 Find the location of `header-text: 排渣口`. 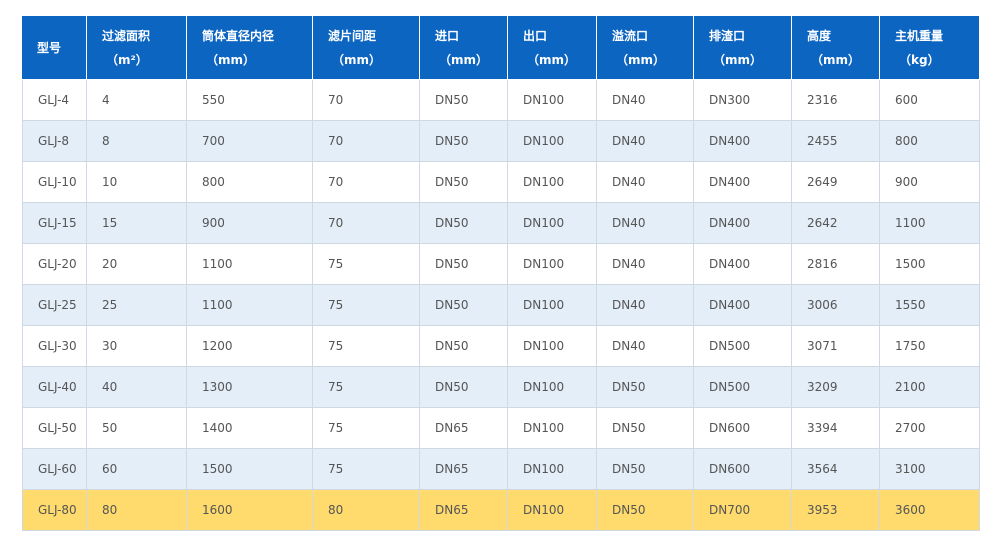

header-text: 排渣口 is located at coordinates (727, 35).